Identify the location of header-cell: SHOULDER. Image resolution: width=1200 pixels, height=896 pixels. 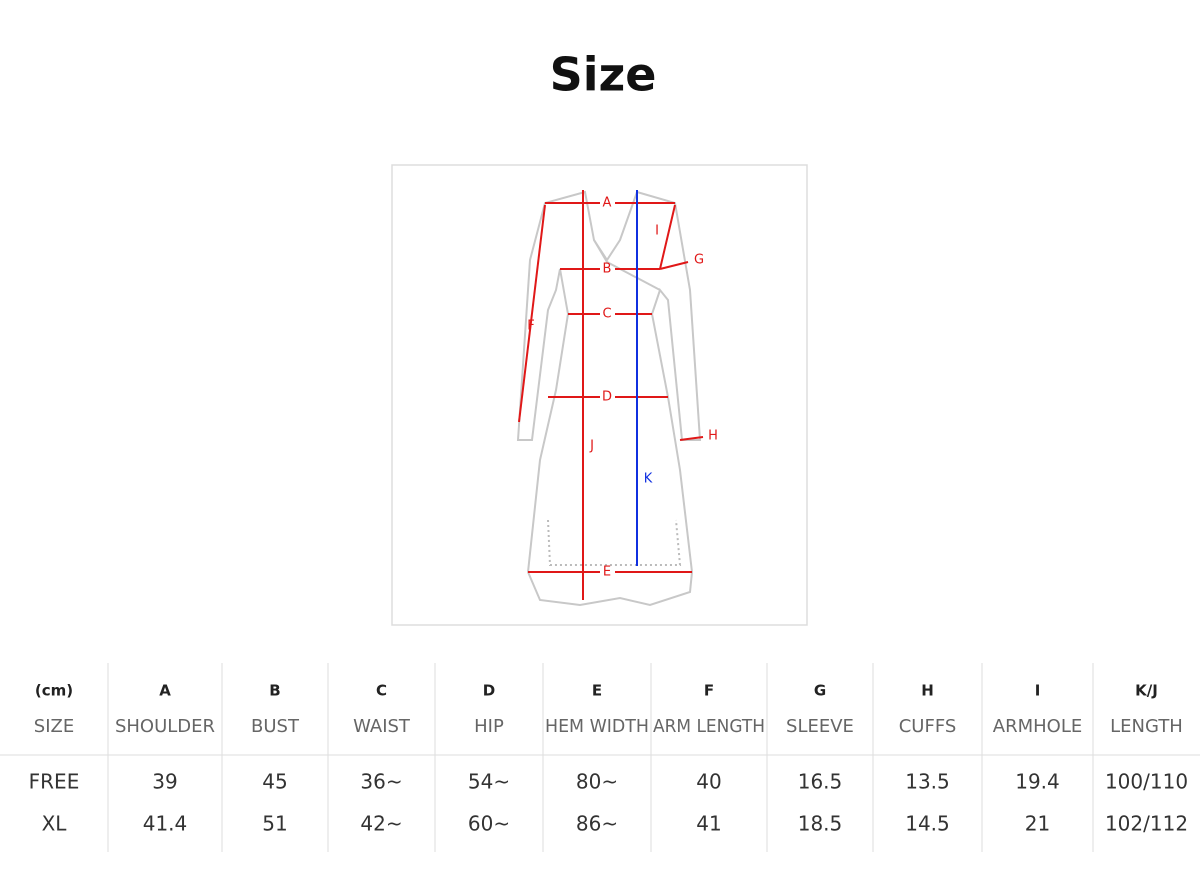
(165, 726).